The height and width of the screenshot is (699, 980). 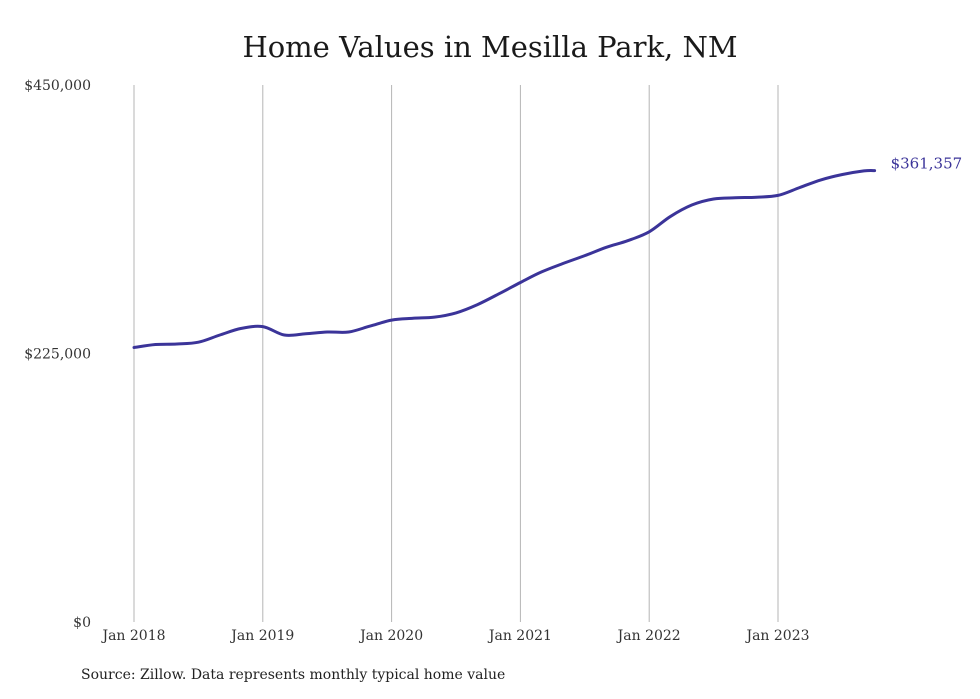 I want to click on y-tick-label: $0, so click(x=82, y=623).